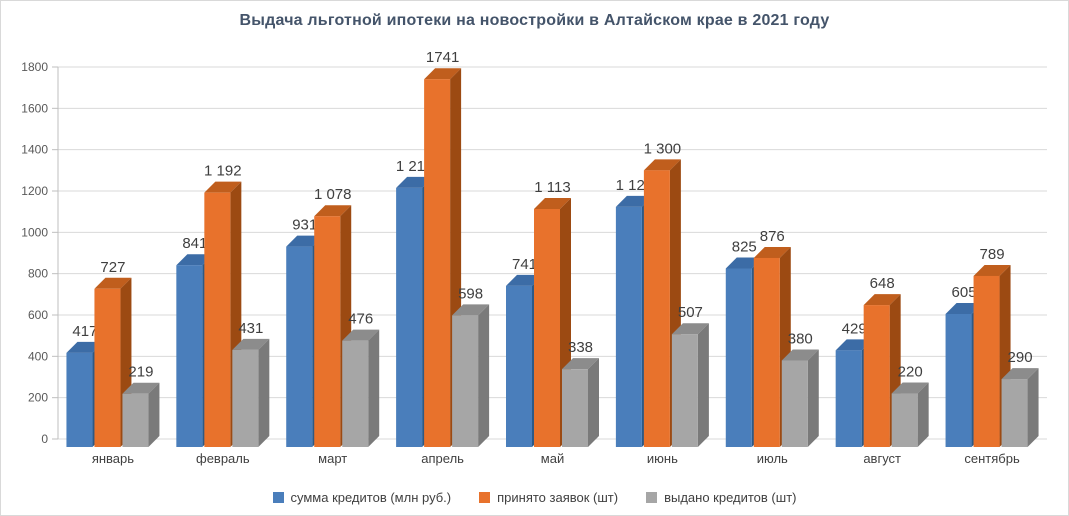 The height and width of the screenshot is (516, 1069). What do you see at coordinates (910, 372) in the screenshot?
I see `value-label: 220` at bounding box center [910, 372].